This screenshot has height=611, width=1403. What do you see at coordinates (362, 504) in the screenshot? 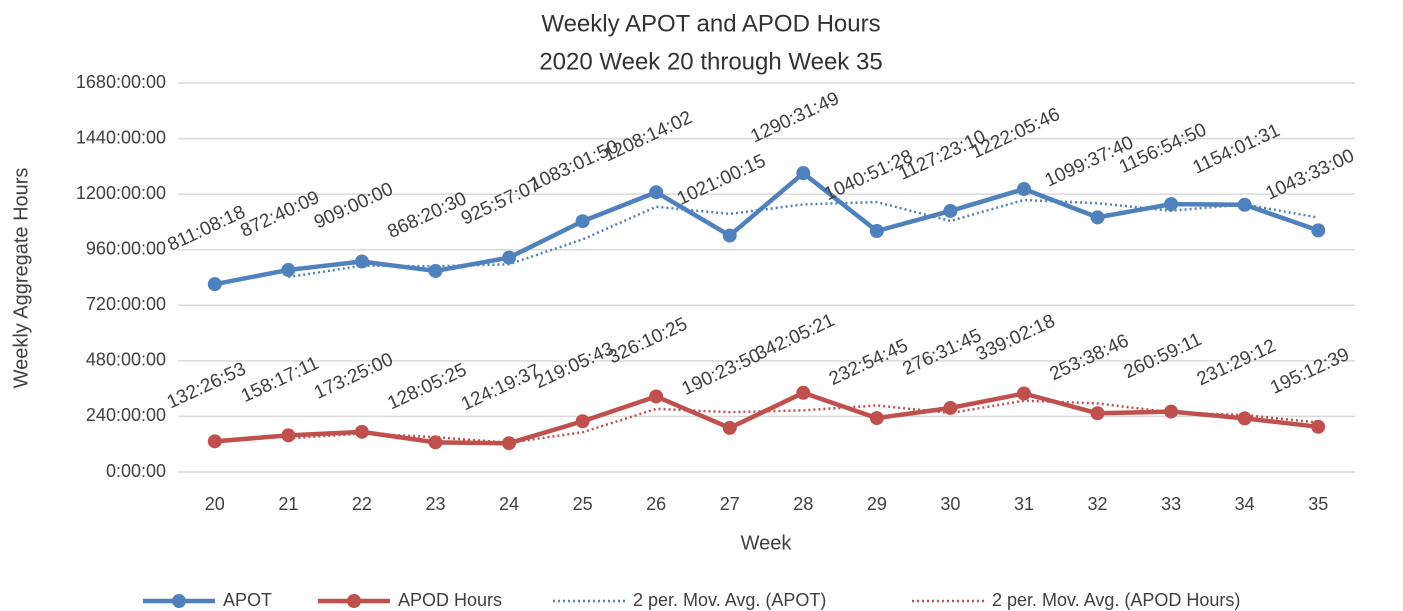
I see `x-tick-label: 22` at bounding box center [362, 504].